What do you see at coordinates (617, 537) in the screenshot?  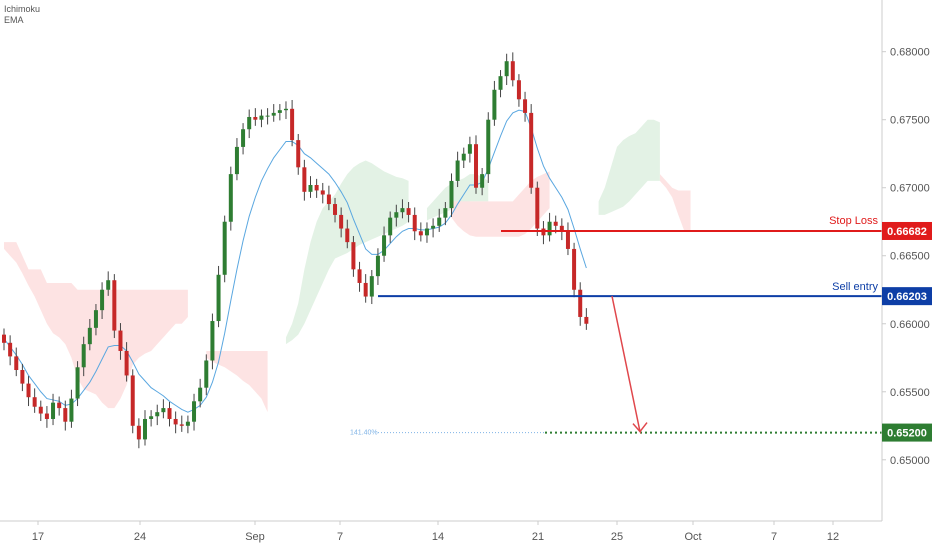 I see `x-tick-label: 25` at bounding box center [617, 537].